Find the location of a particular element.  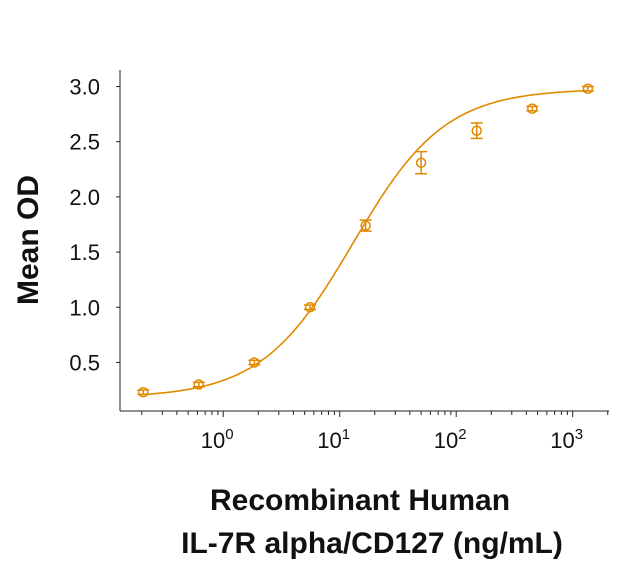

x-tick-label: 10³ is located at coordinates (566, 439).